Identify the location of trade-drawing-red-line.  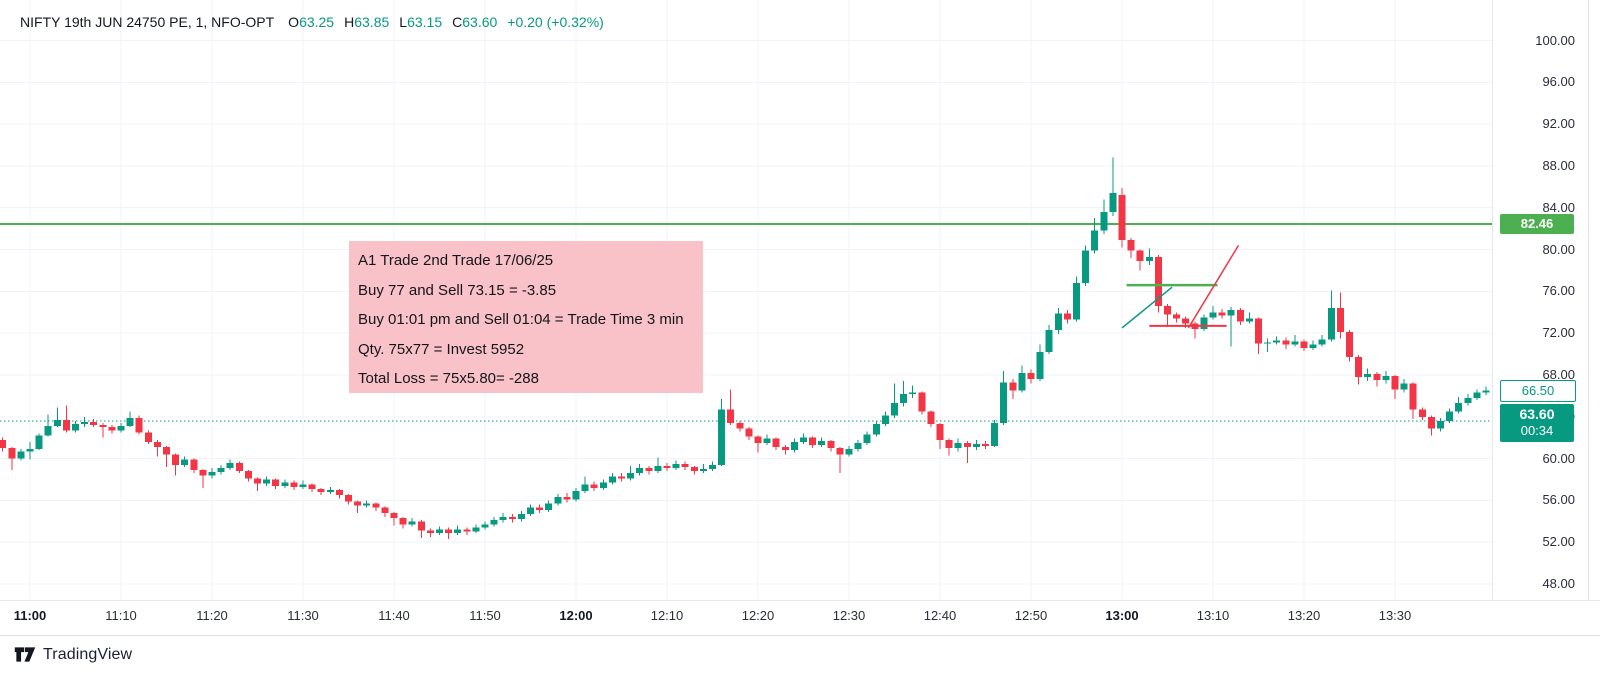
(1213, 286).